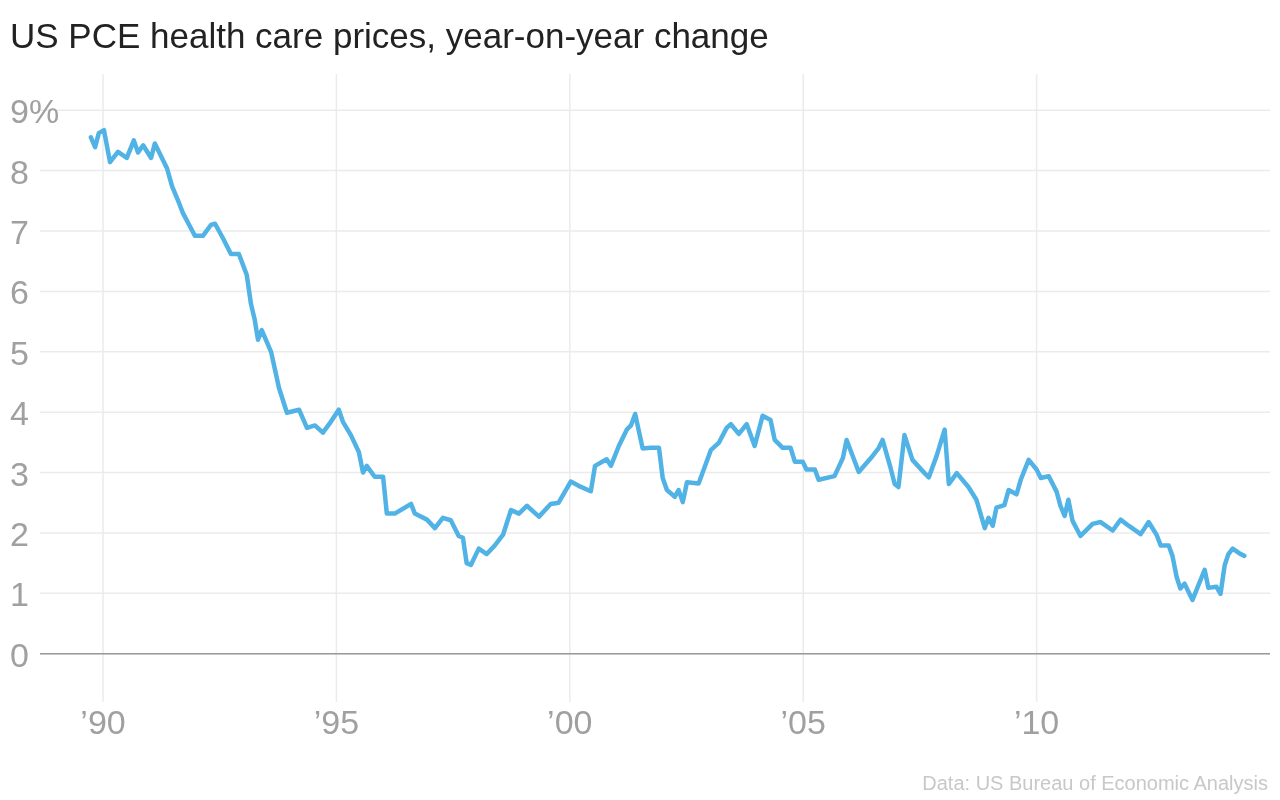 The width and height of the screenshot is (1280, 800). I want to click on y-tick-label: 9%, so click(35, 111).